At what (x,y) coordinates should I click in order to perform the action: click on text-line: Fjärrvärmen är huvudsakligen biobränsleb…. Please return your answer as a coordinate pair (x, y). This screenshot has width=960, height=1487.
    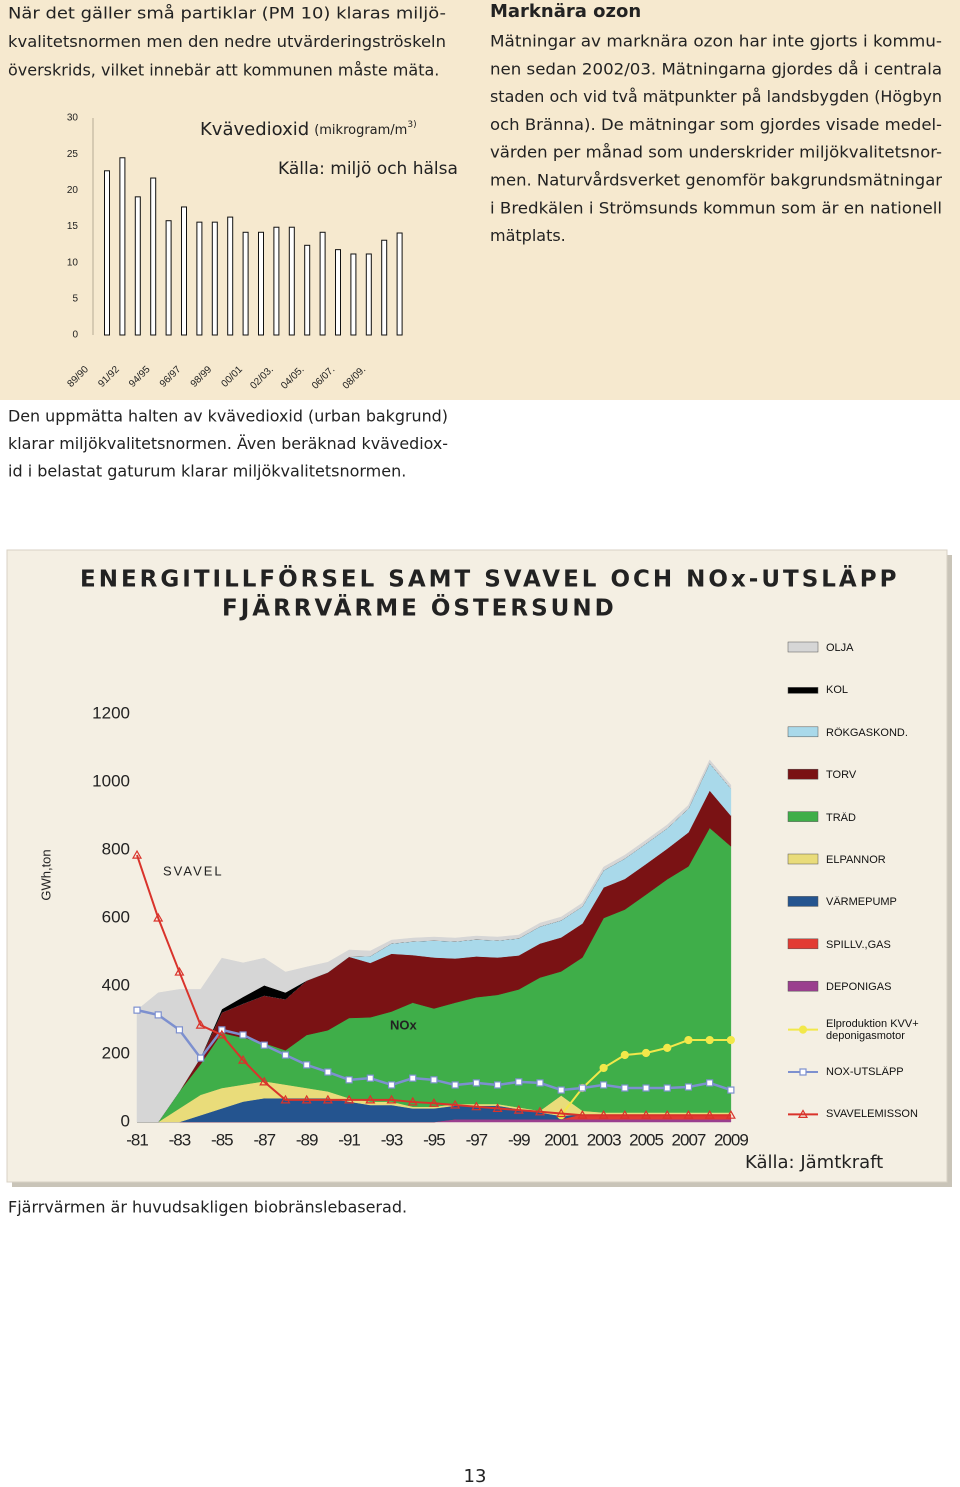
    Looking at the image, I should click on (207, 1207).